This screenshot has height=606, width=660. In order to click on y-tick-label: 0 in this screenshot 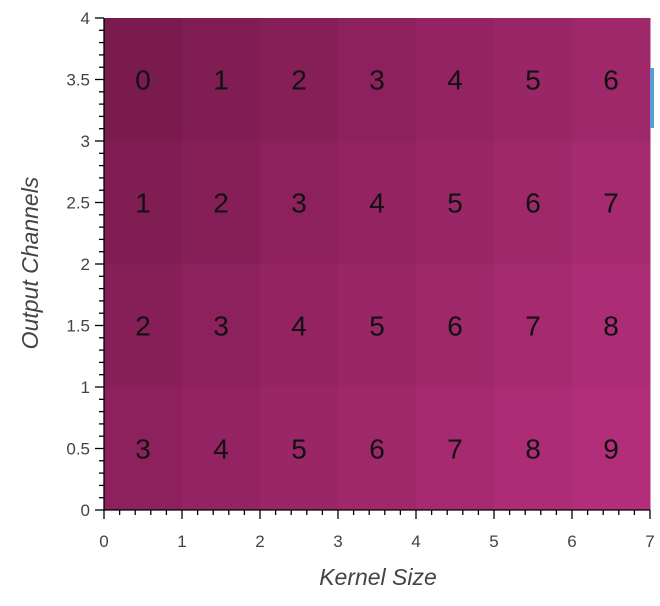, I will do `click(85, 510)`.